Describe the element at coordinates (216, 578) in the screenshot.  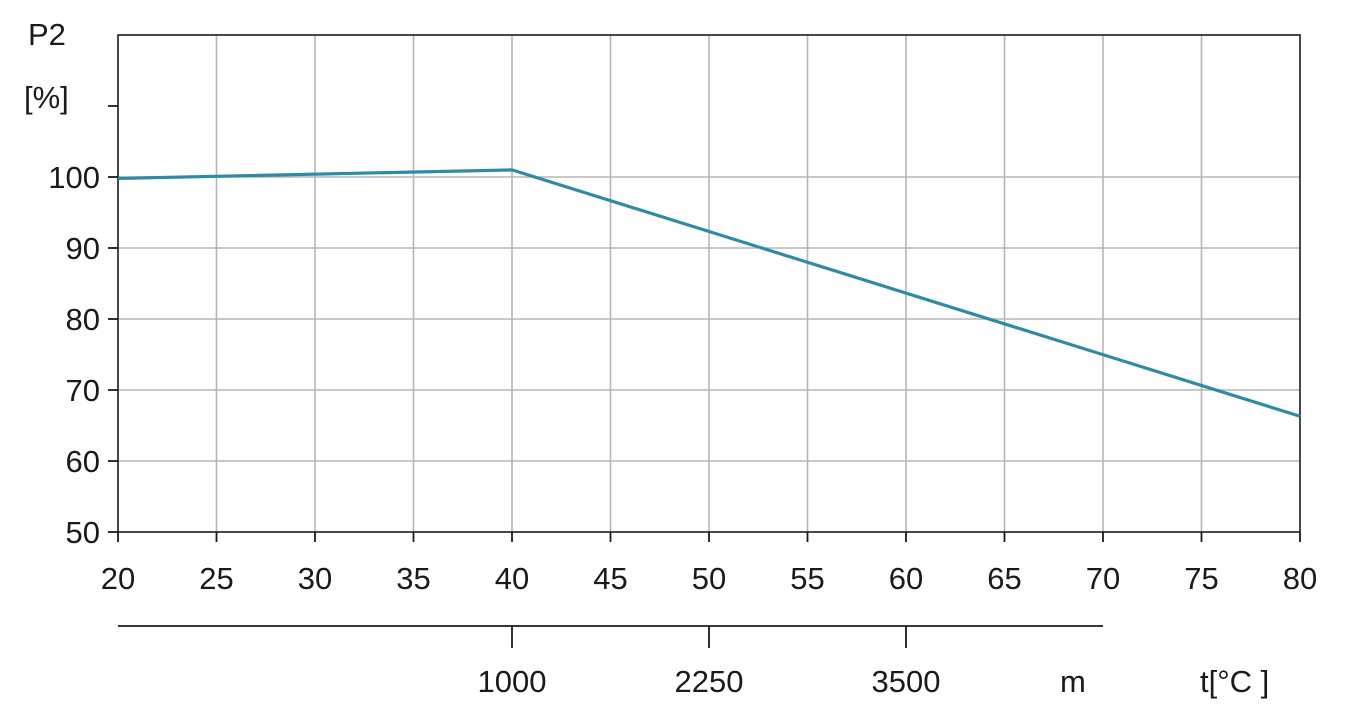
I see `x-tick-label: 25` at that location.